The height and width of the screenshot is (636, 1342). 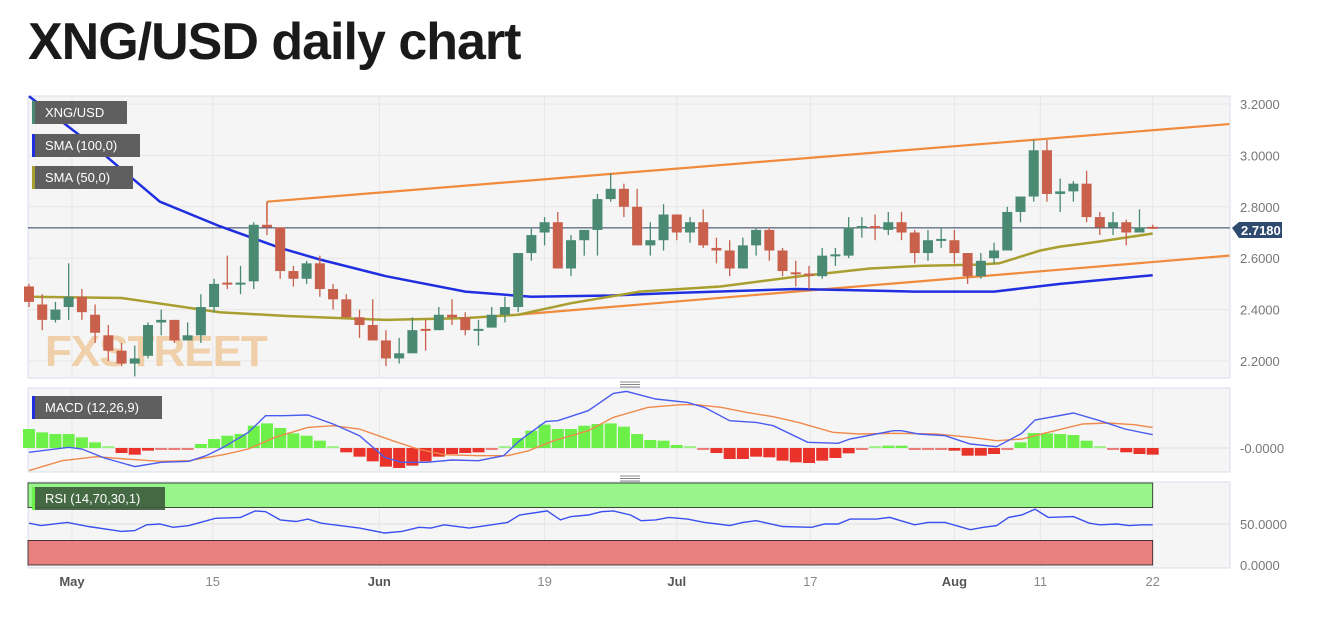 What do you see at coordinates (97, 407) in the screenshot?
I see `macd-legend: MACD (12,26,9)` at bounding box center [97, 407].